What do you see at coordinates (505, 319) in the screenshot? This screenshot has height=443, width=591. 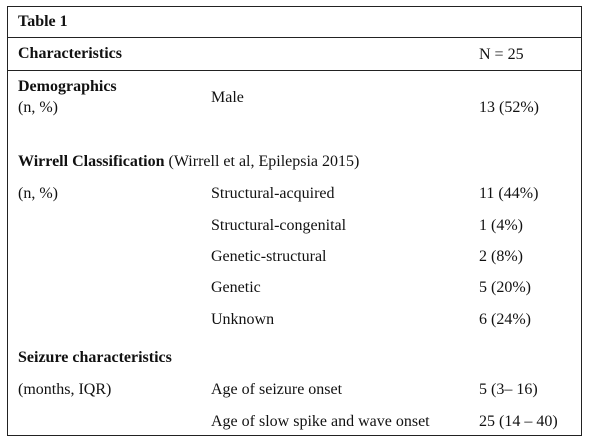 I see `wirrell-value: 6 (24%)` at bounding box center [505, 319].